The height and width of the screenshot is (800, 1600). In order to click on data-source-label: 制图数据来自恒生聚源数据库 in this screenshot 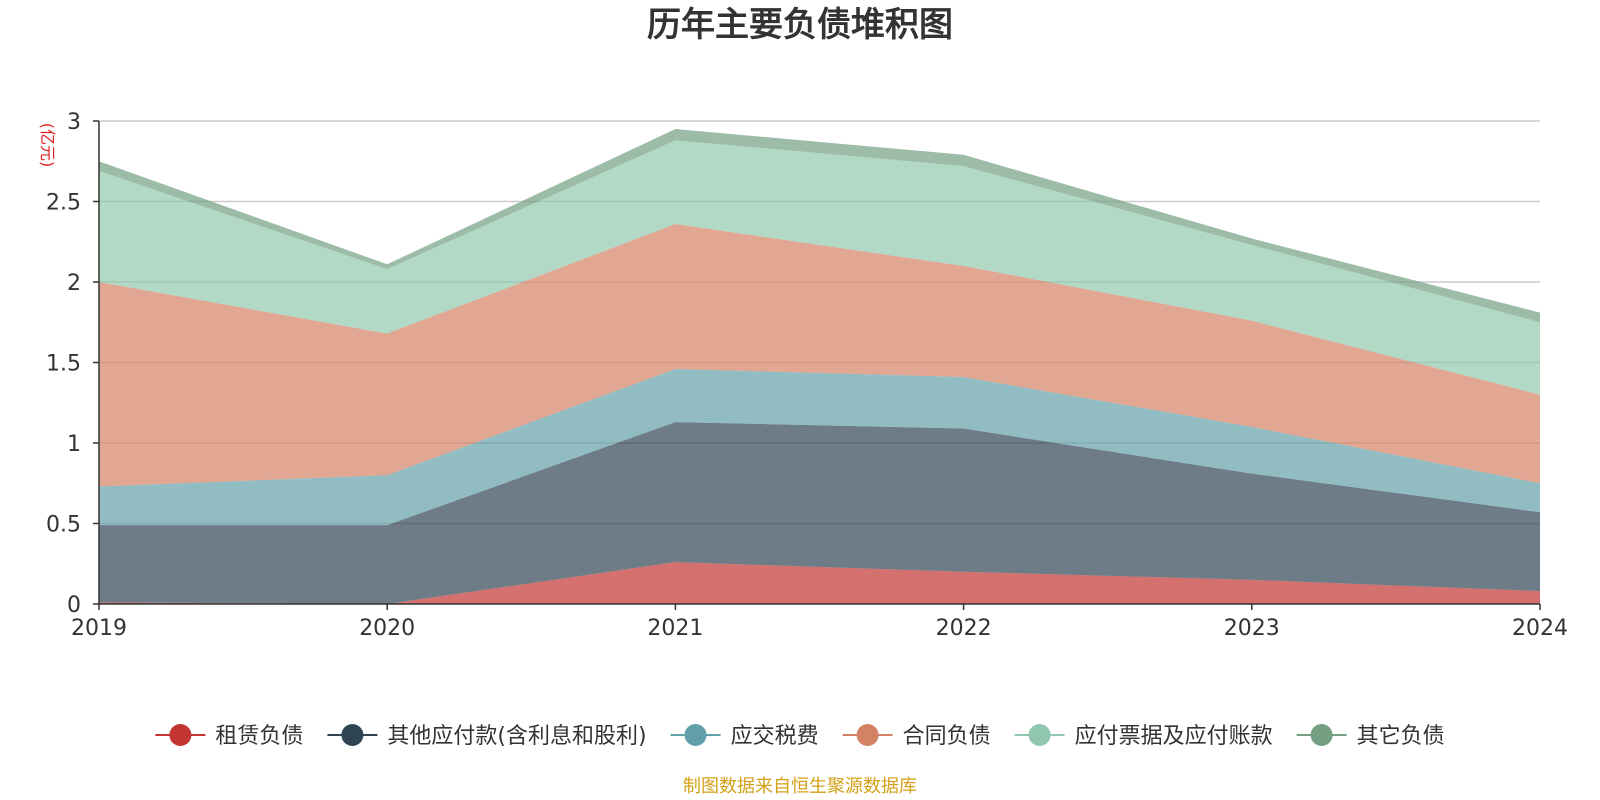, I will do `click(800, 786)`.